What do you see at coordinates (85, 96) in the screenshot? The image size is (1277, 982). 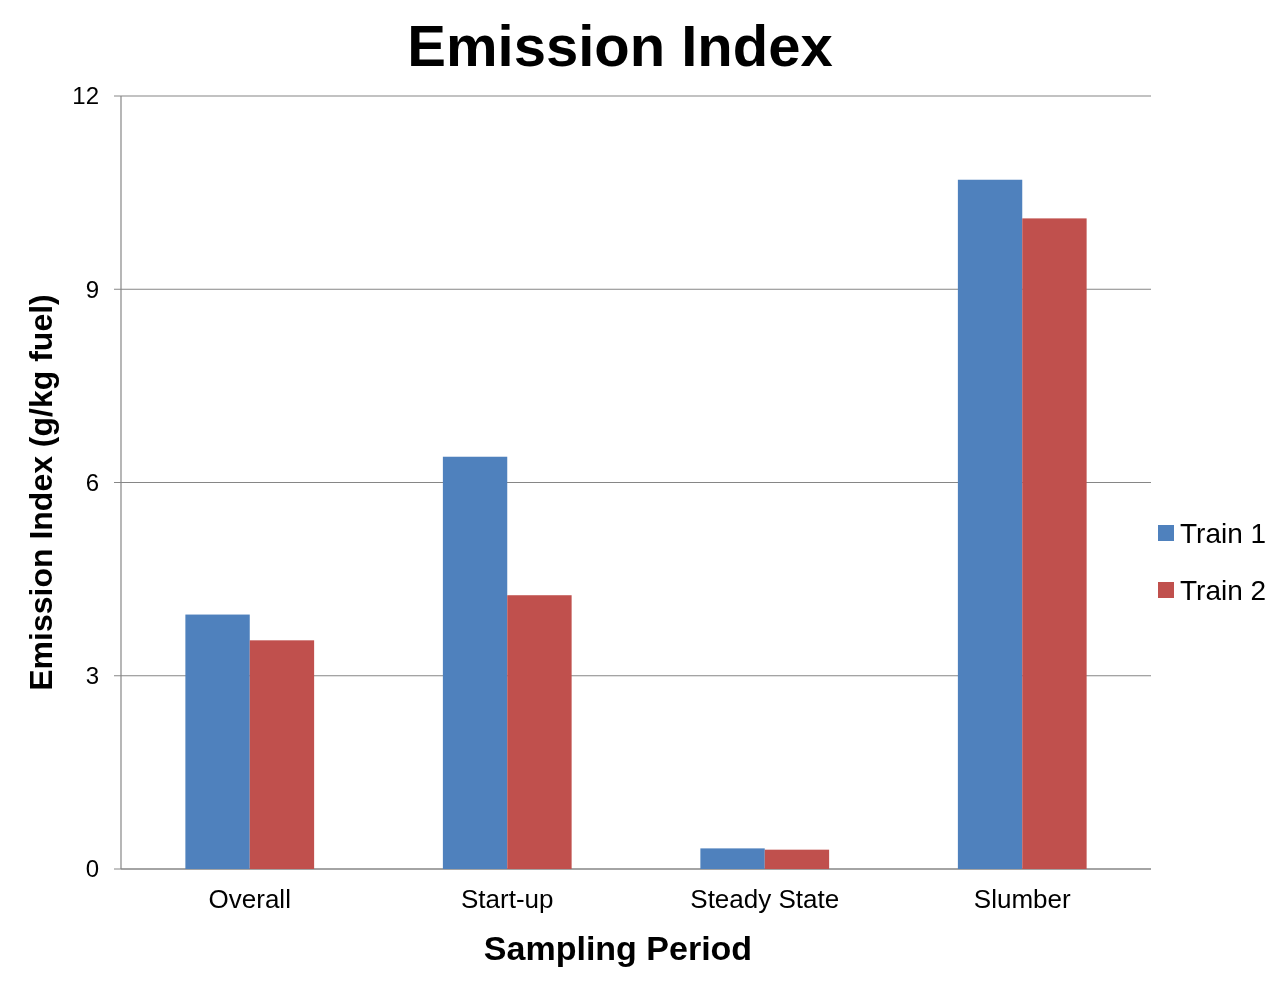 I see `y-tick-label: 12` at bounding box center [85, 96].